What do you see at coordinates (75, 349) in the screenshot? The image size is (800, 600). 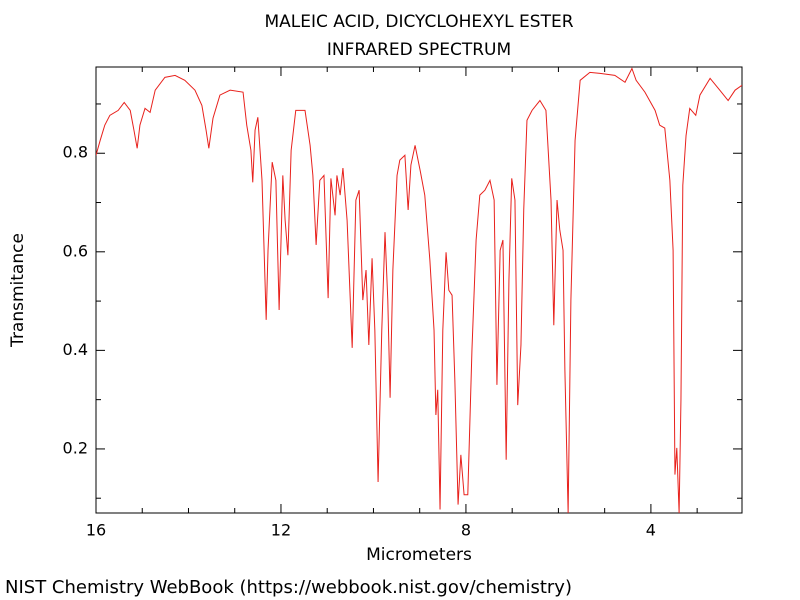 I see `y-tick-label: 0.4` at bounding box center [75, 349].